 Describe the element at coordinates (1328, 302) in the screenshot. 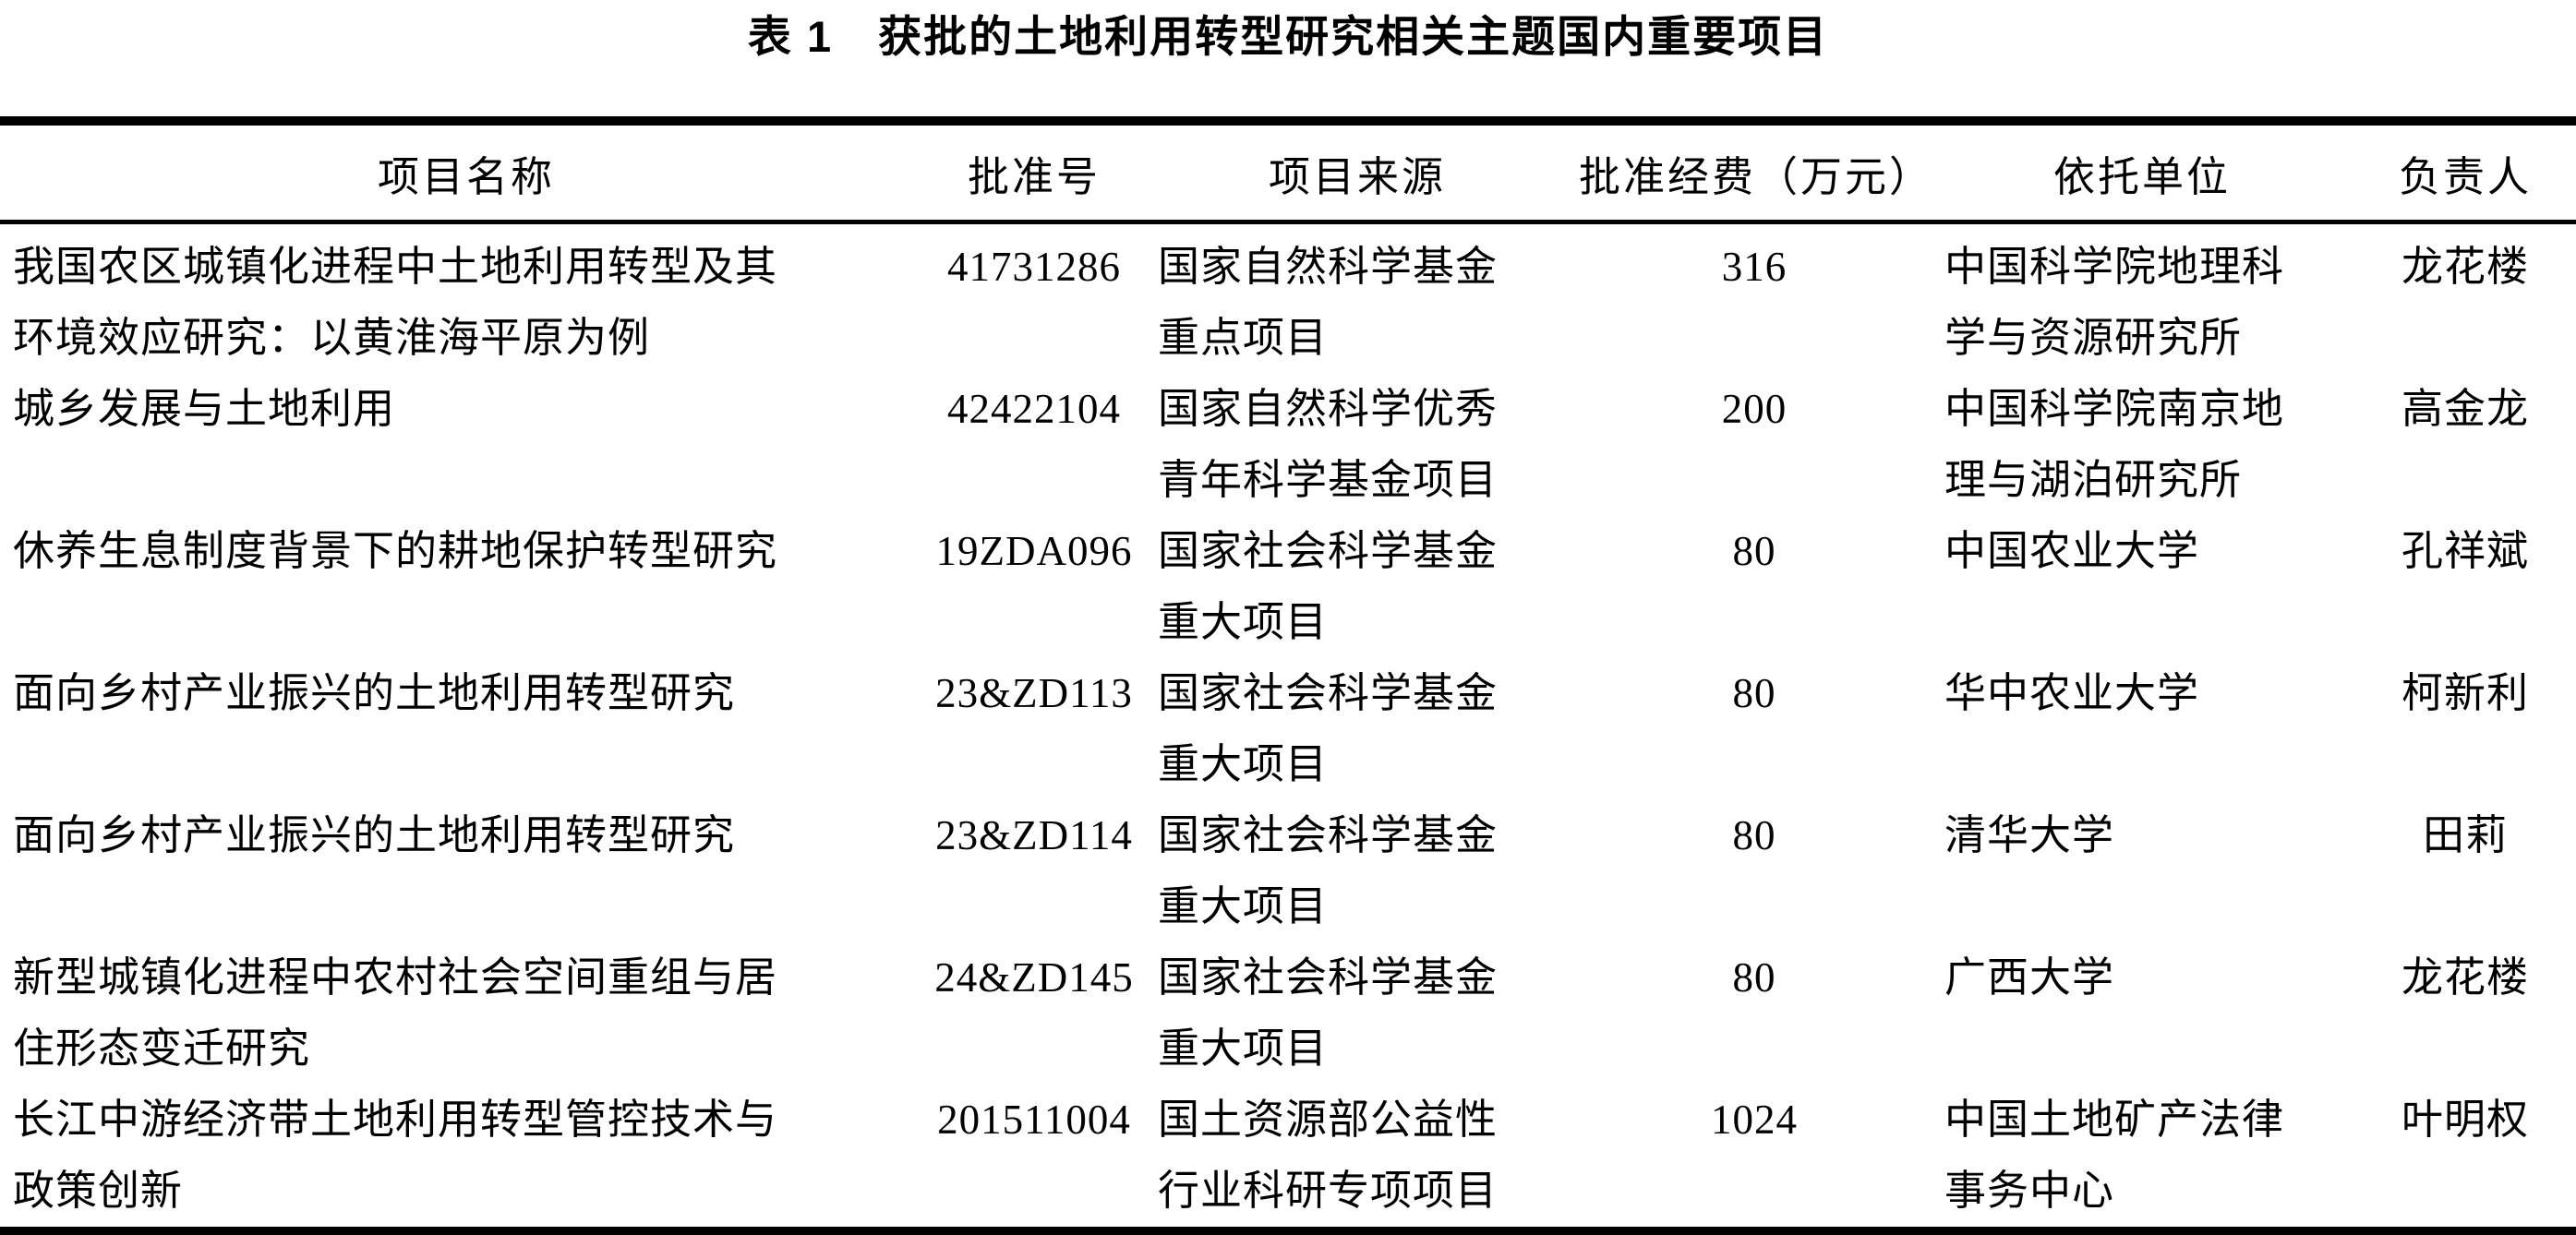

I see `cell-source: 国家自然科学基金 重点项目` at that location.